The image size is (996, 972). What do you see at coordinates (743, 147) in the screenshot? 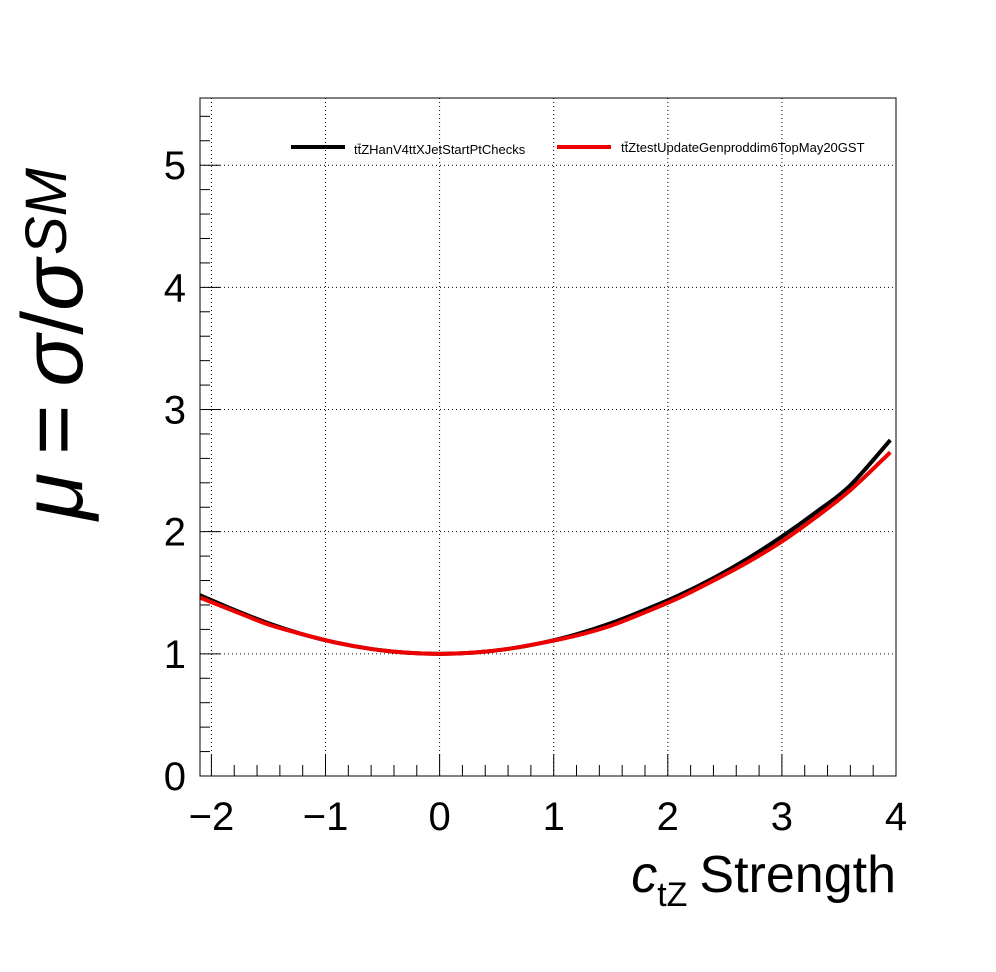
I see `legend-label-series-2: tt̄ZtestUpdateGenproddim6TopMay20GST` at bounding box center [743, 147].